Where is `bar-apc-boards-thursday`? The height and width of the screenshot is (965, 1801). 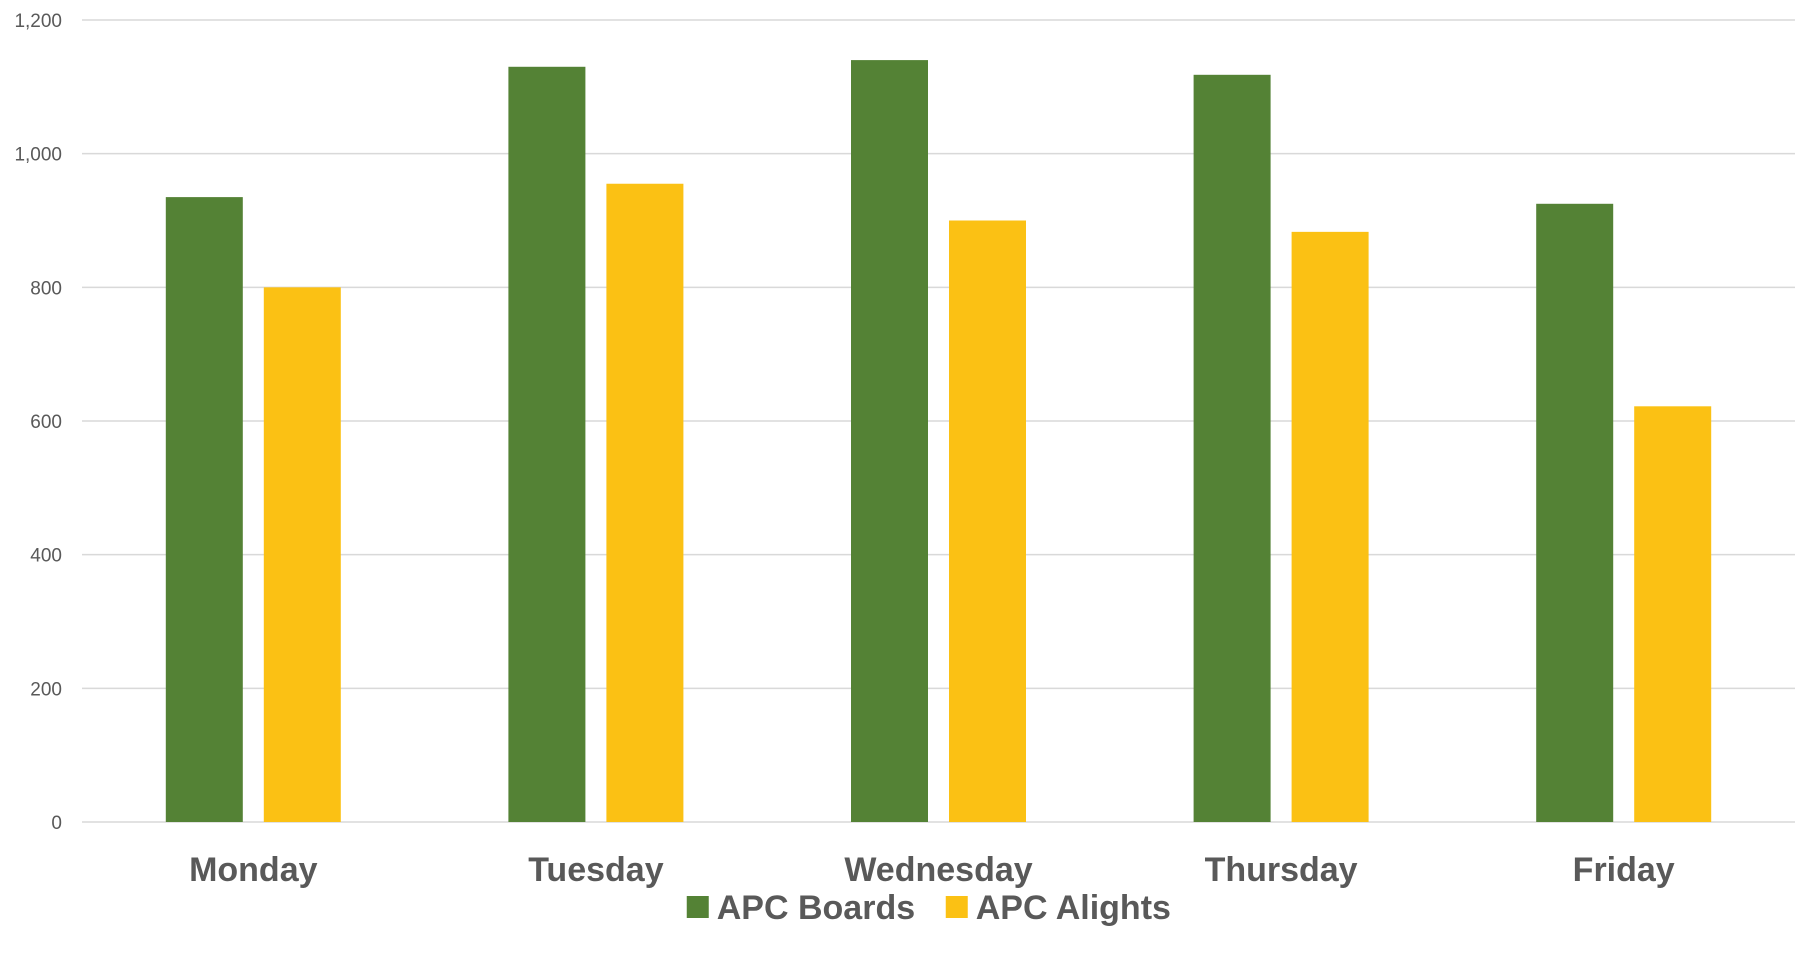 bar-apc-boards-thursday is located at coordinates (1232, 448).